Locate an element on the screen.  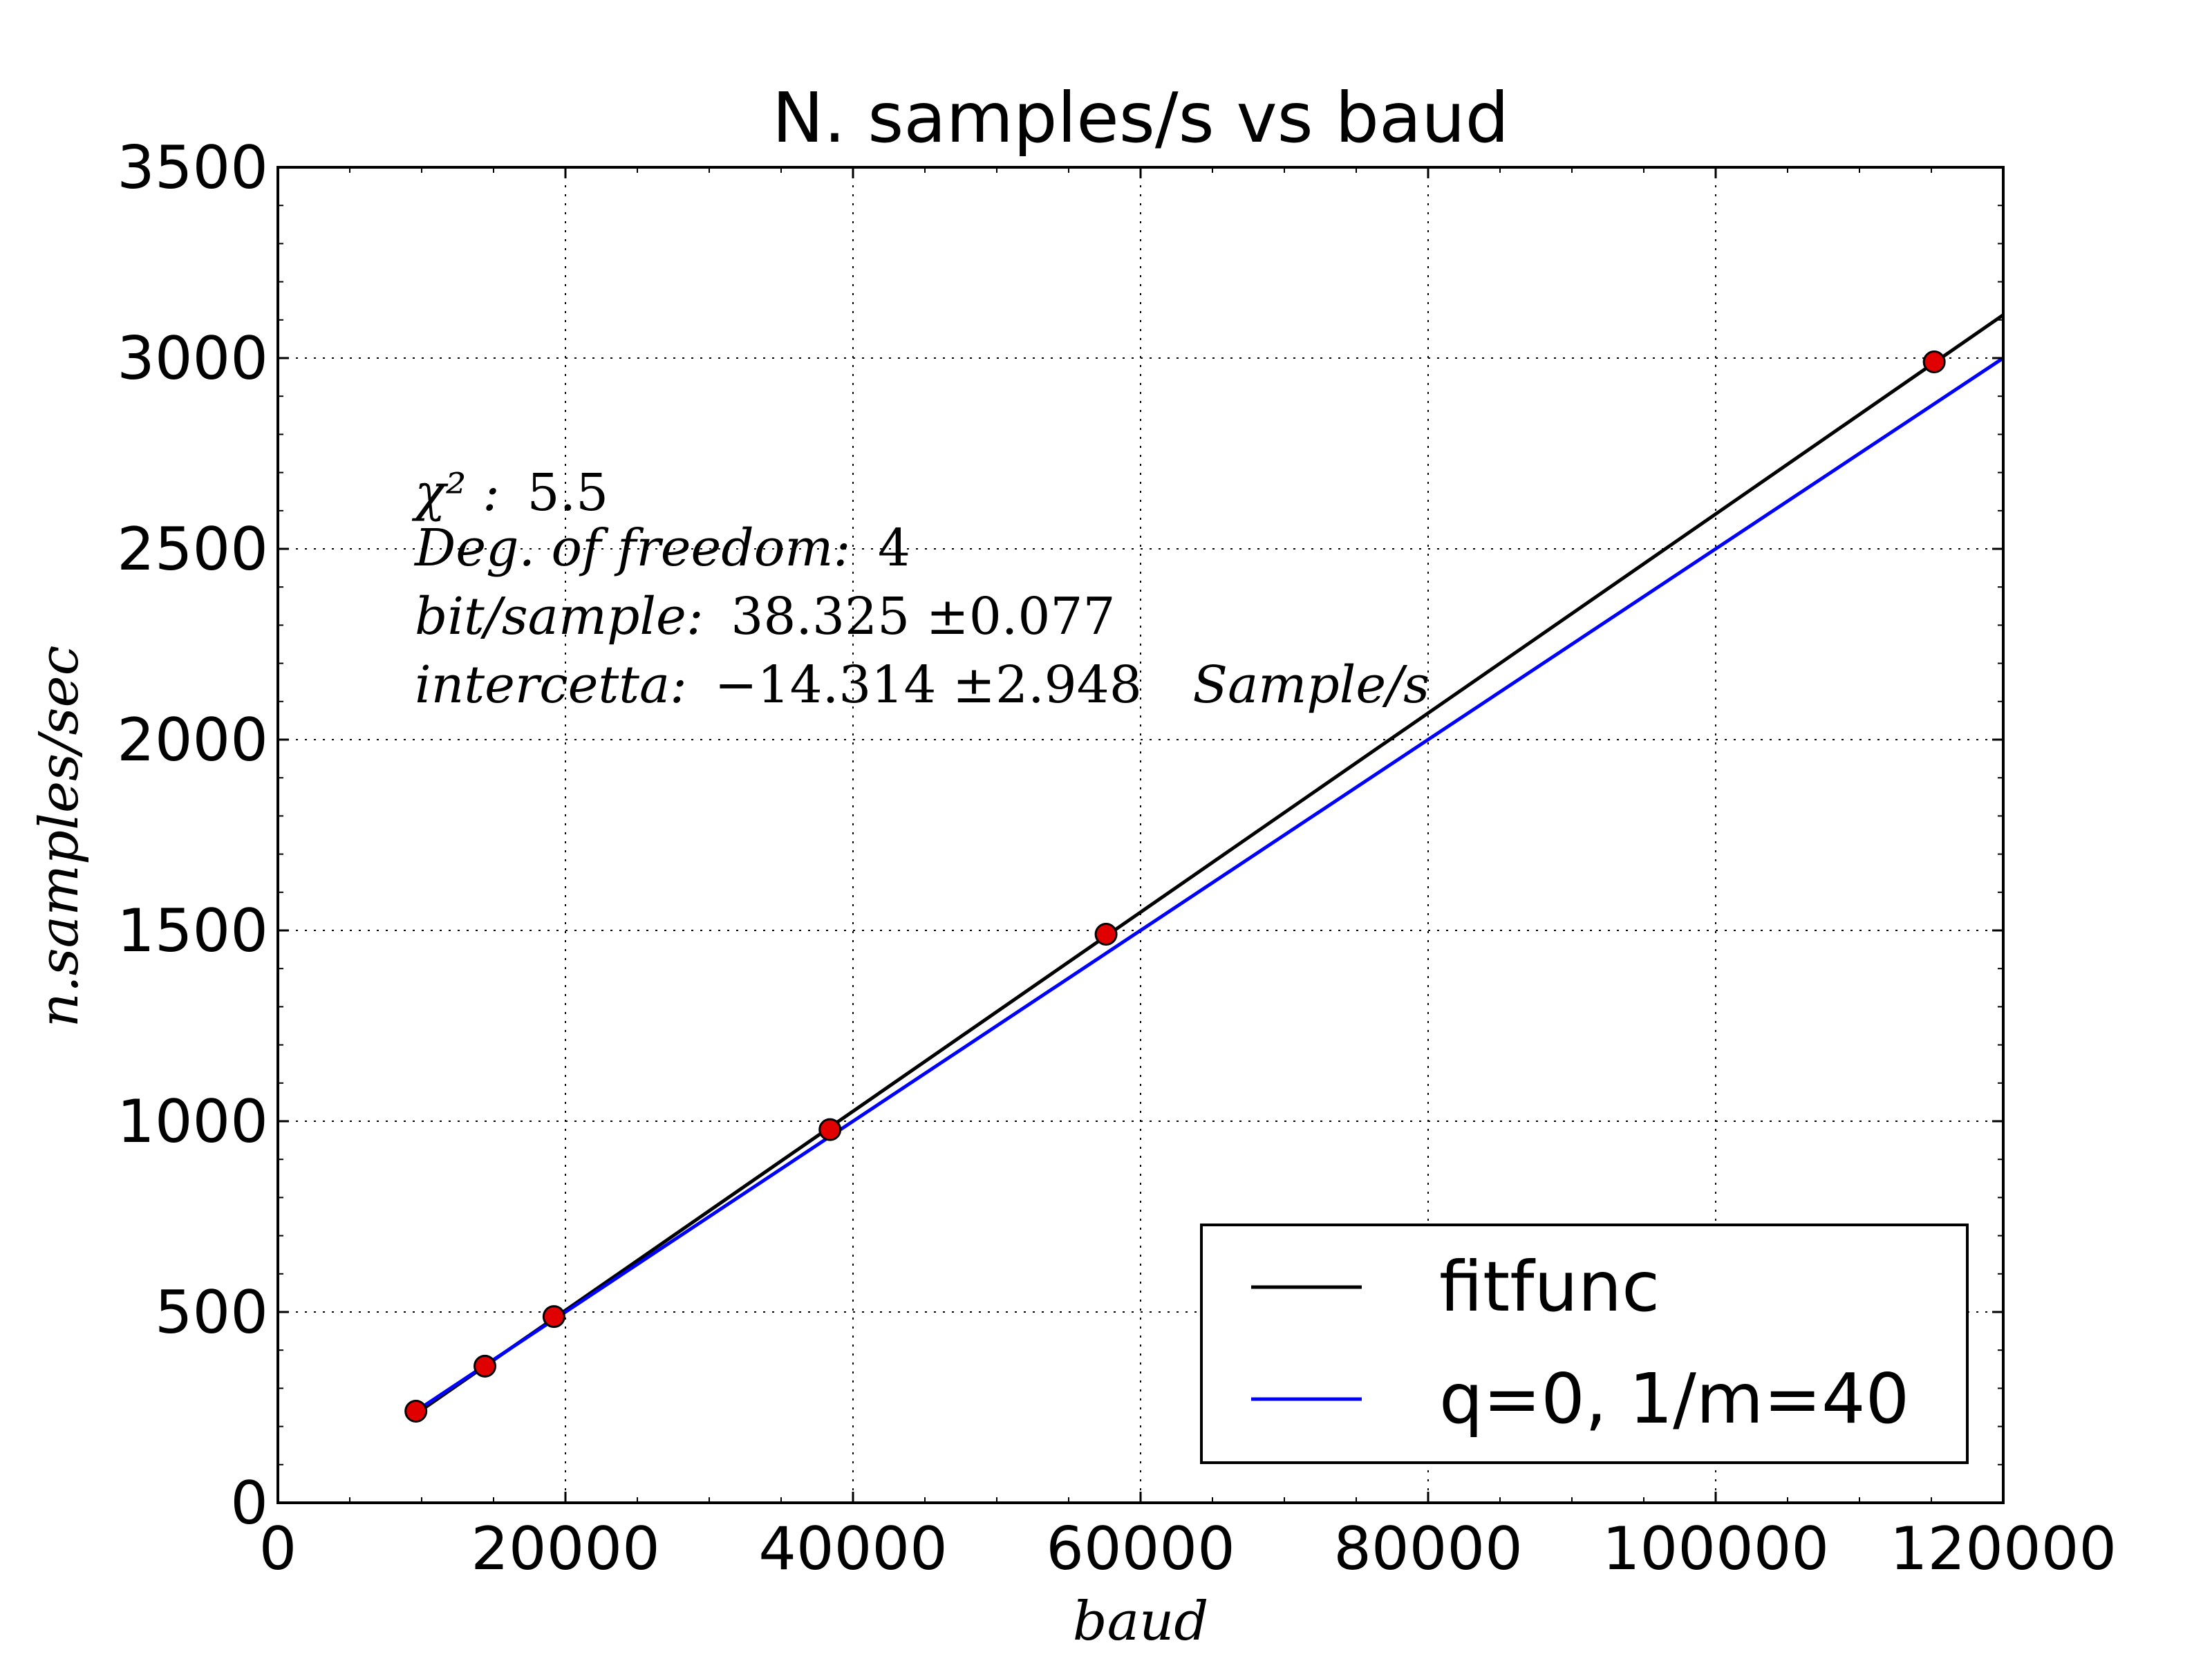
chart-title: N. samples/s vs baud is located at coordinates (1140, 118).